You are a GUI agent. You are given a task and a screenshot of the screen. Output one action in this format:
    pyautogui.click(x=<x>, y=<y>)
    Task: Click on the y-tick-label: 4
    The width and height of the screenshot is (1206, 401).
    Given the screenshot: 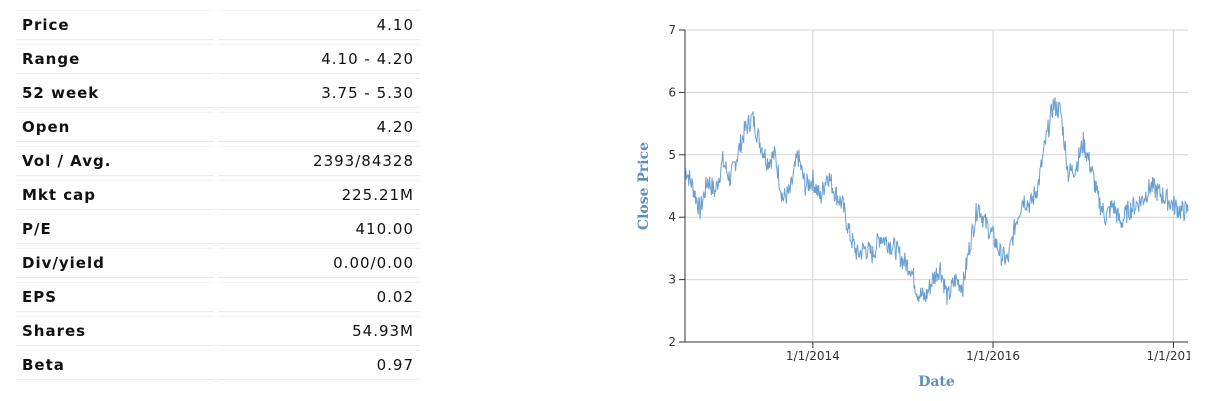 What is the action you would take?
    pyautogui.click(x=672, y=217)
    